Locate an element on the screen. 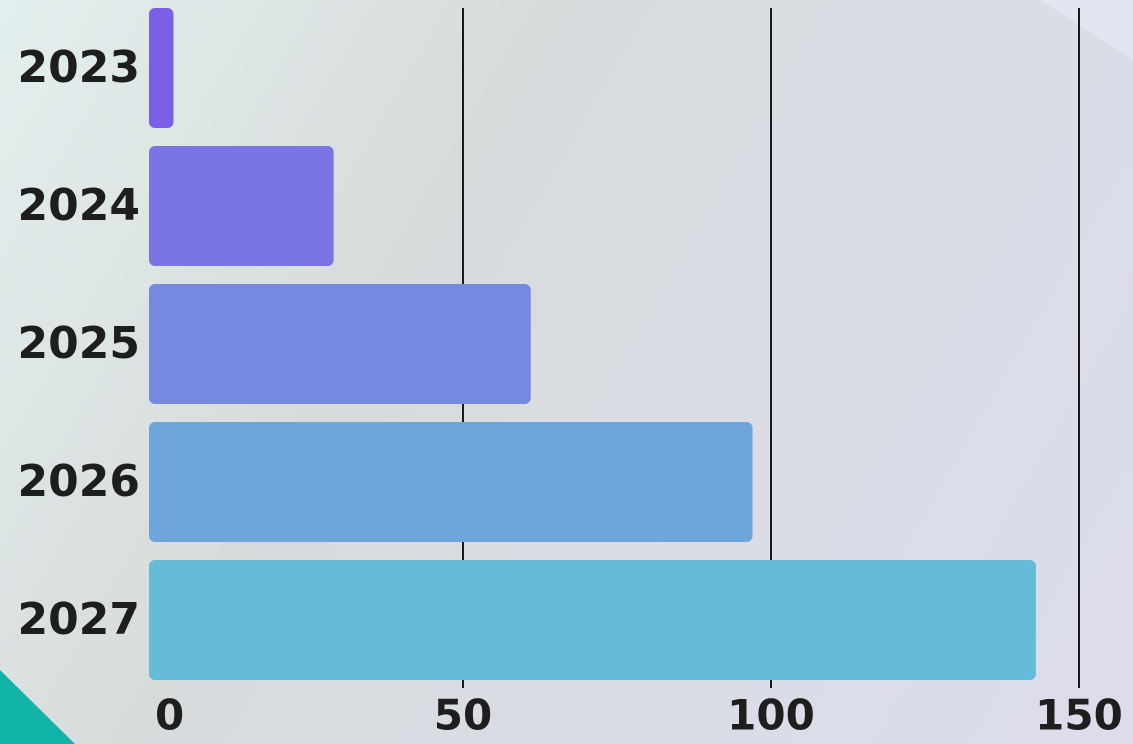 Image resolution: width=1133 pixels, height=744 pixels. x-tick-label: 0 is located at coordinates (169, 715).